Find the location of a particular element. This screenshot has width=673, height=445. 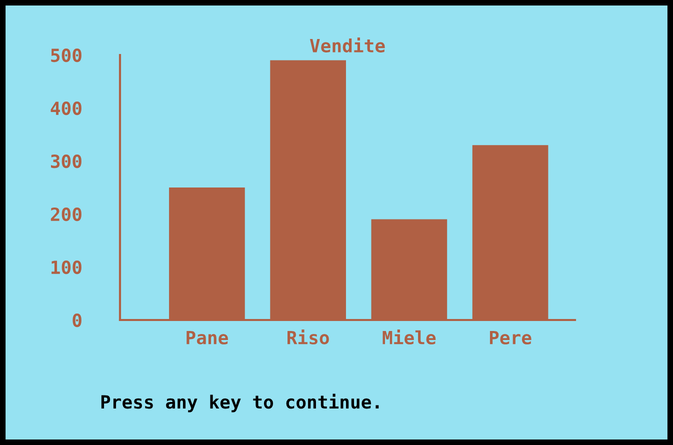

y-tick-label: 400 is located at coordinates (66, 108).